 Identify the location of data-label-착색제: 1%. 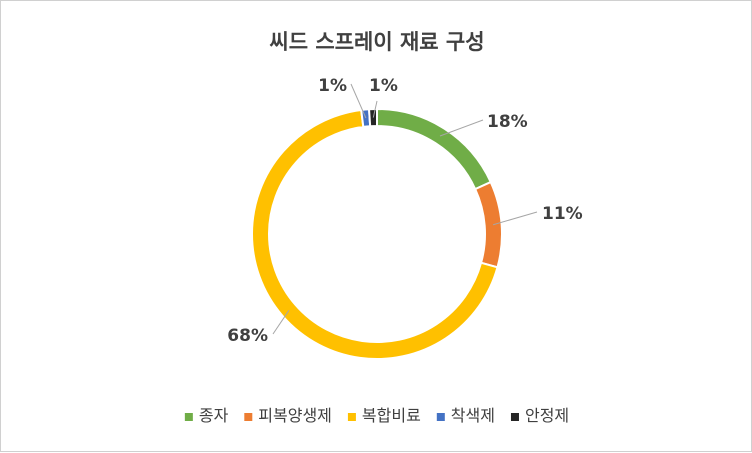
(332, 86).